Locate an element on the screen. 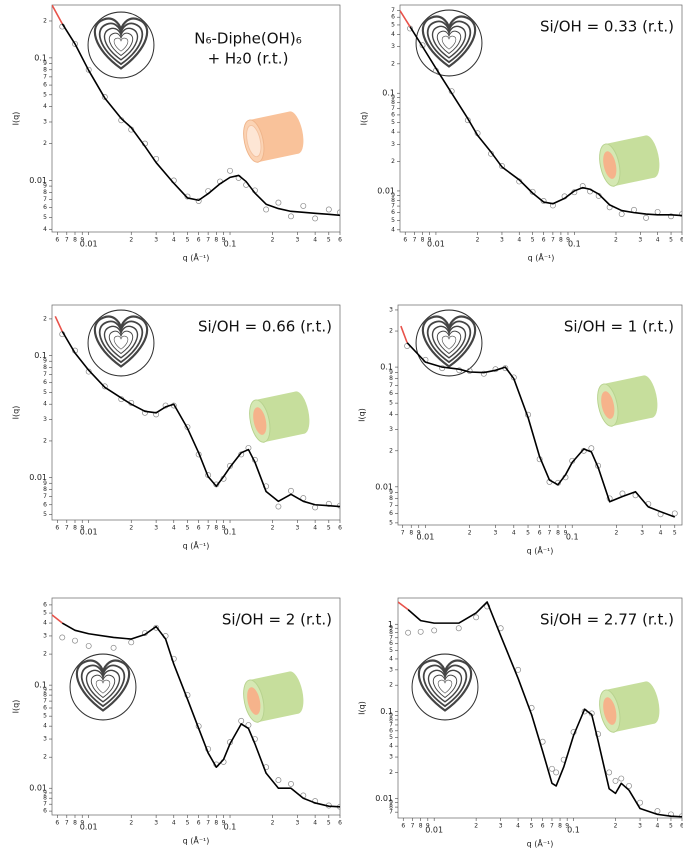 The width and height of the screenshot is (683, 853). icon-vesicle is located at coordinates (121, 45).